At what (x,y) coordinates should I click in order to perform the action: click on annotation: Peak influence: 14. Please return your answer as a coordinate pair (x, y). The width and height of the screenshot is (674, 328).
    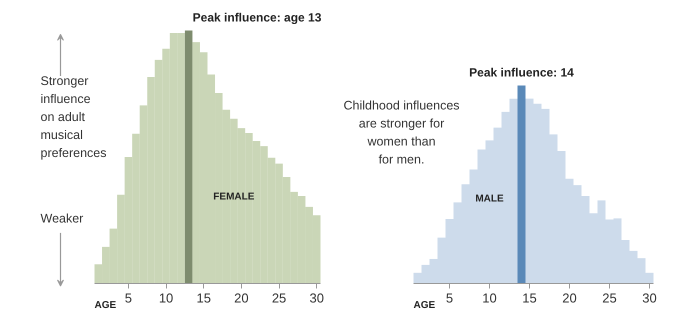
    Looking at the image, I should click on (521, 73).